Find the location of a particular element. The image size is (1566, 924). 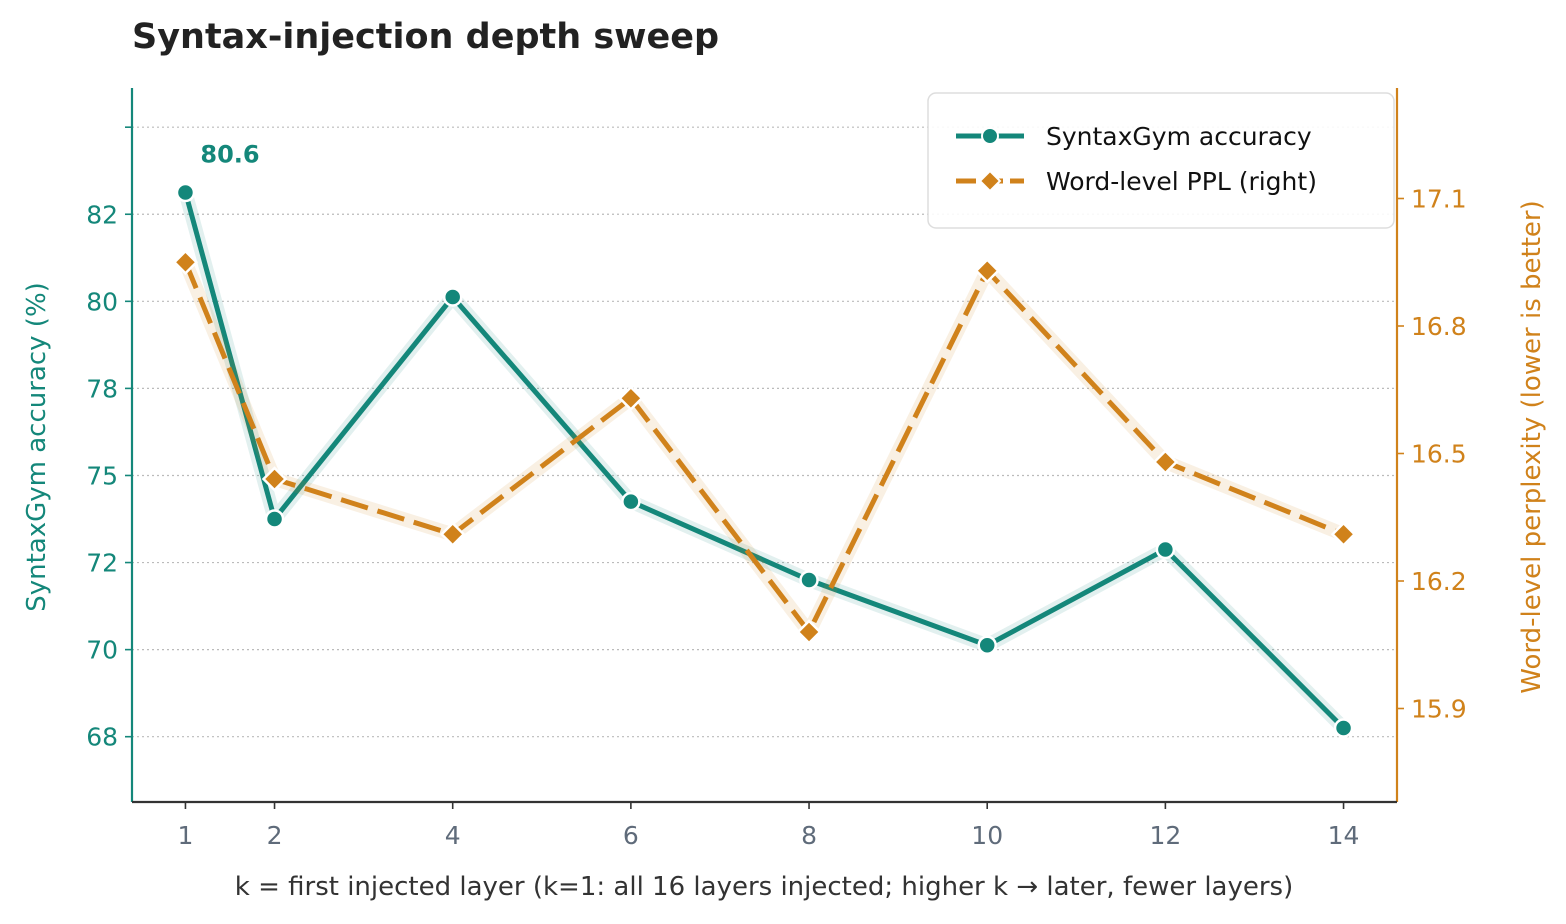

x-tick-label: 12 is located at coordinates (1165, 835).